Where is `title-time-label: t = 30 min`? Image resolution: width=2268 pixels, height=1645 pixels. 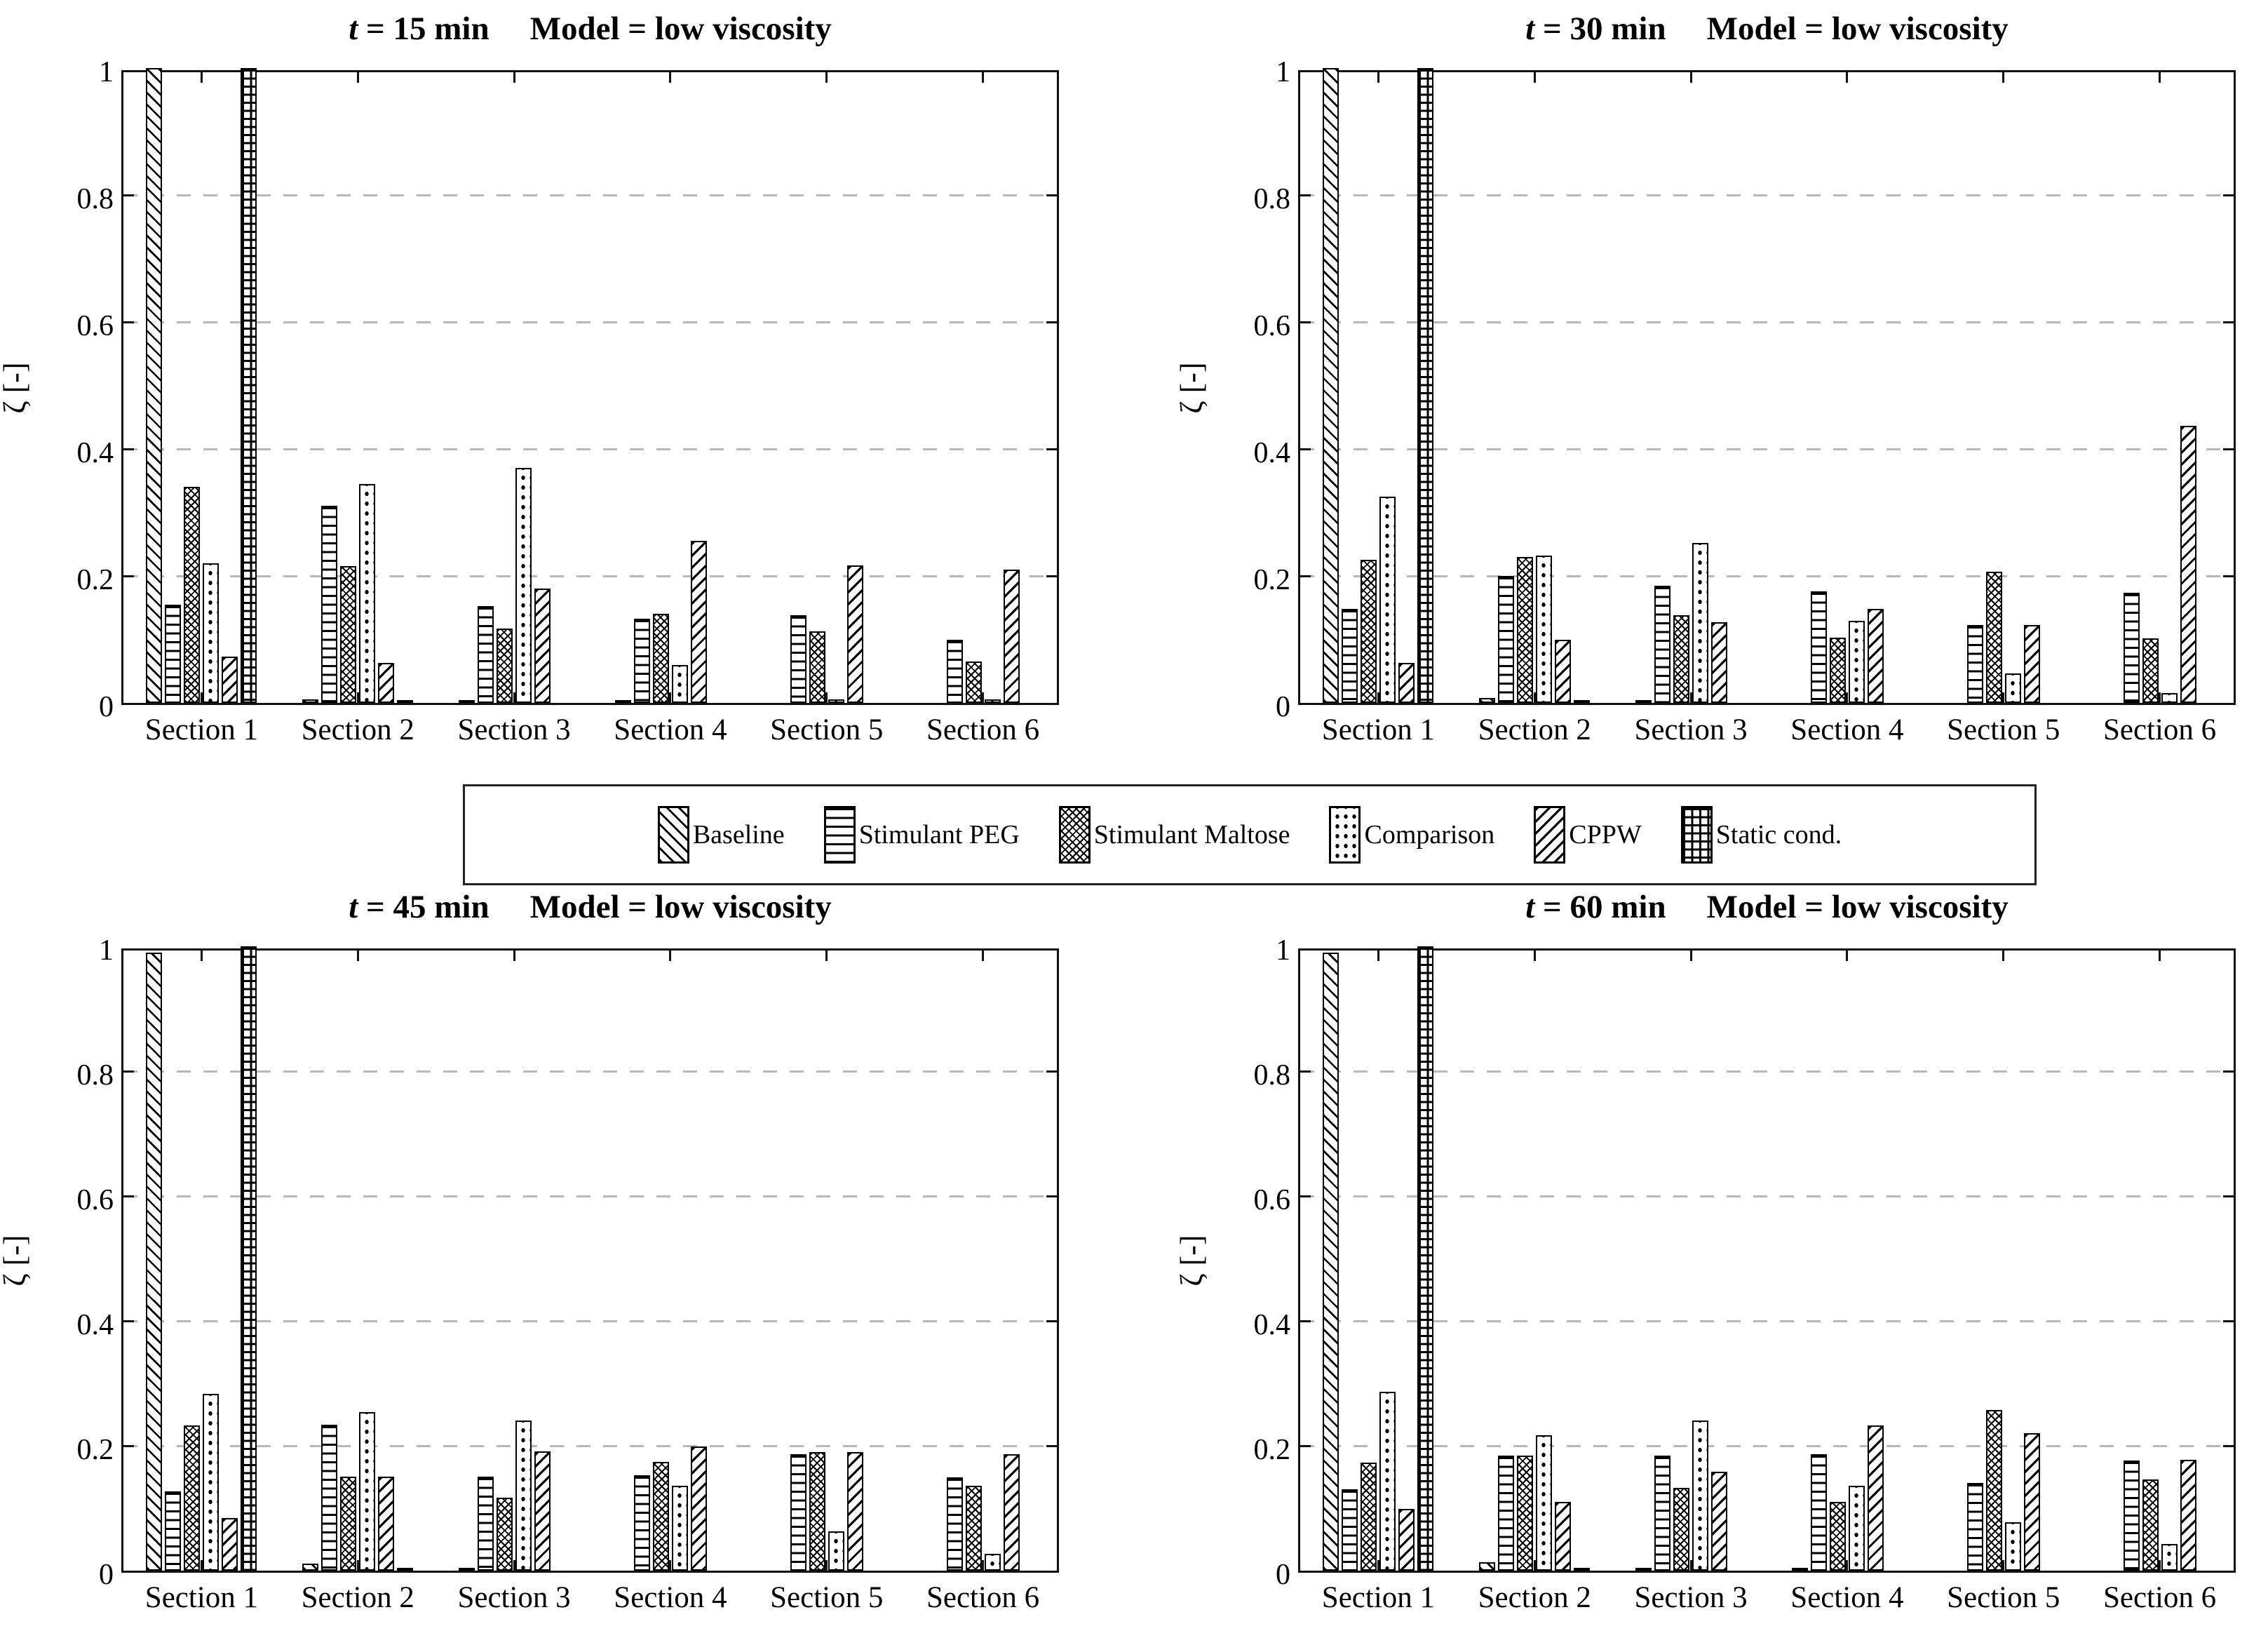 title-time-label: t = 30 min is located at coordinates (1595, 29).